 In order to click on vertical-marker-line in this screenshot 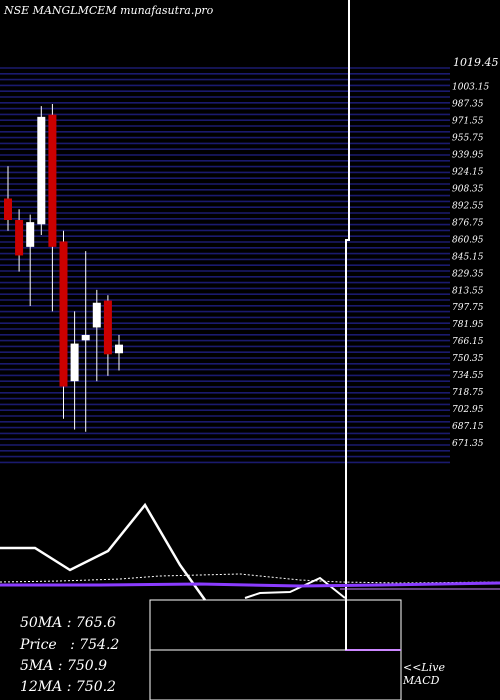, I will do `click(347, 300)`.